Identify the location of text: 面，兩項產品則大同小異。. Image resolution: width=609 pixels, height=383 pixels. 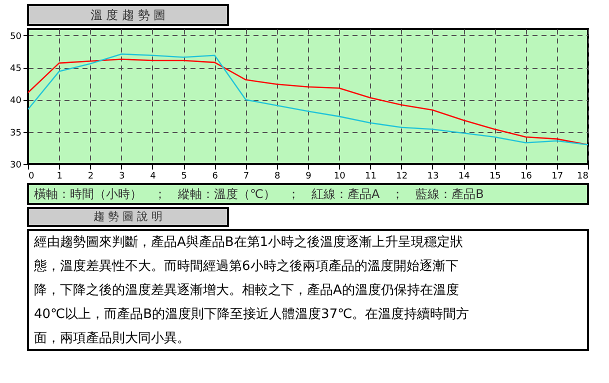
(112, 338).